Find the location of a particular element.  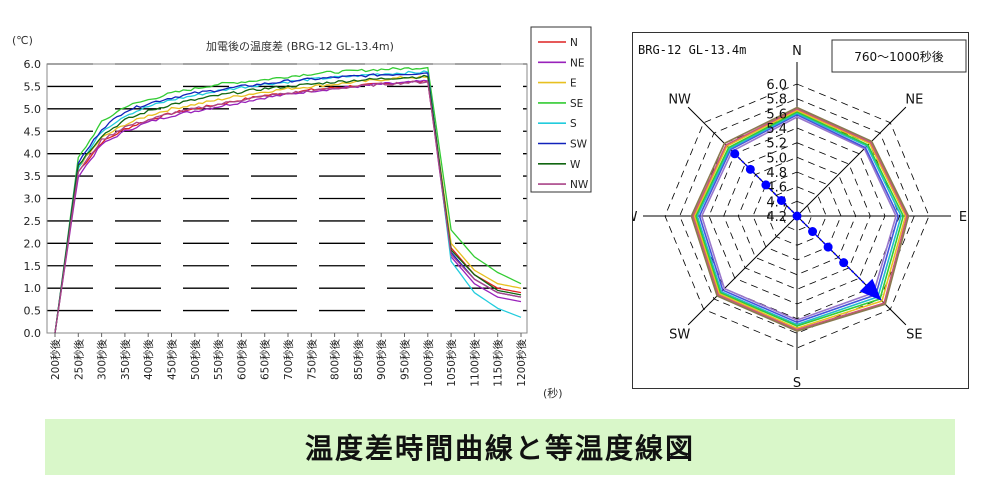

caption-bar: 温度差時間曲線と等温度線図 is located at coordinates (500, 447).